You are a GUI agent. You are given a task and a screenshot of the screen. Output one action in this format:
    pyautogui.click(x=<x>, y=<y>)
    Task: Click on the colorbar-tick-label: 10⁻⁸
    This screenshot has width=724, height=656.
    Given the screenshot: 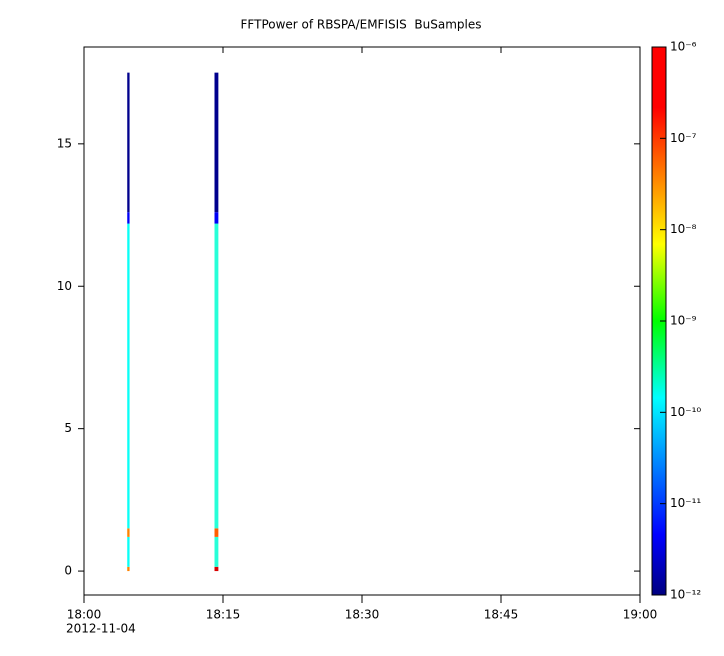 What is the action you would take?
    pyautogui.click(x=683, y=229)
    